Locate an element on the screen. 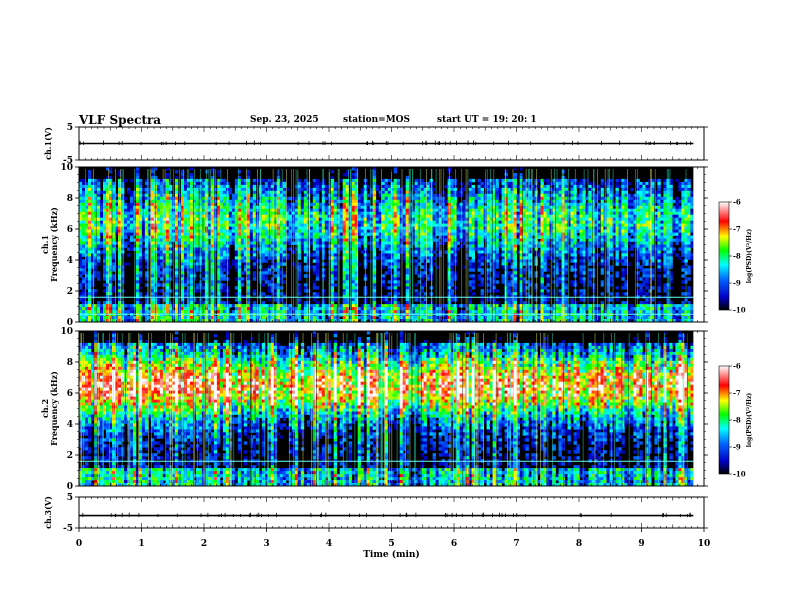 The width and height of the screenshot is (792, 612). station-label: station=MOS is located at coordinates (377, 120).